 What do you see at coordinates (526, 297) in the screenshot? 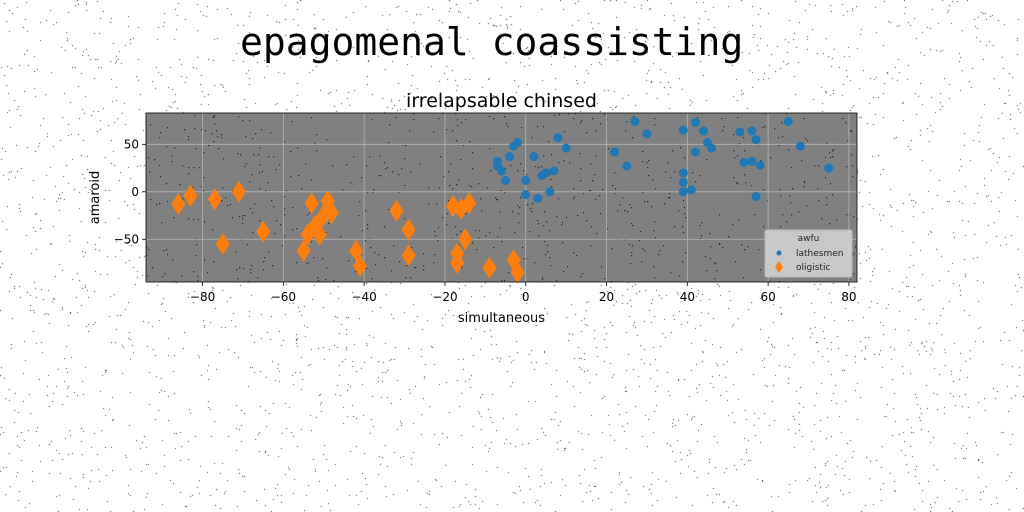
I see `x-tick-label: 0` at bounding box center [526, 297].